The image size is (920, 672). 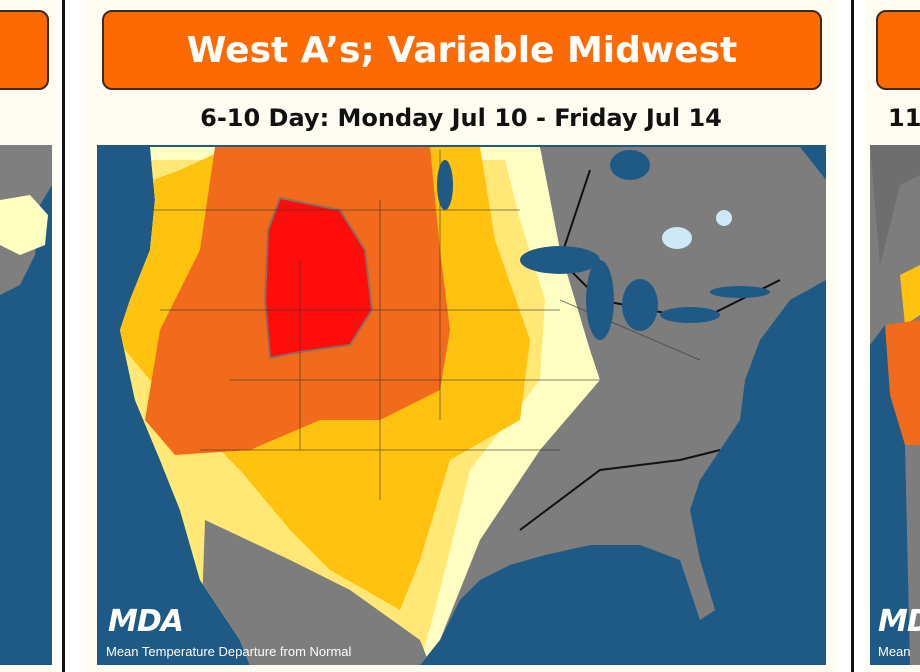 I want to click on left-panel, so click(x=29, y=336).